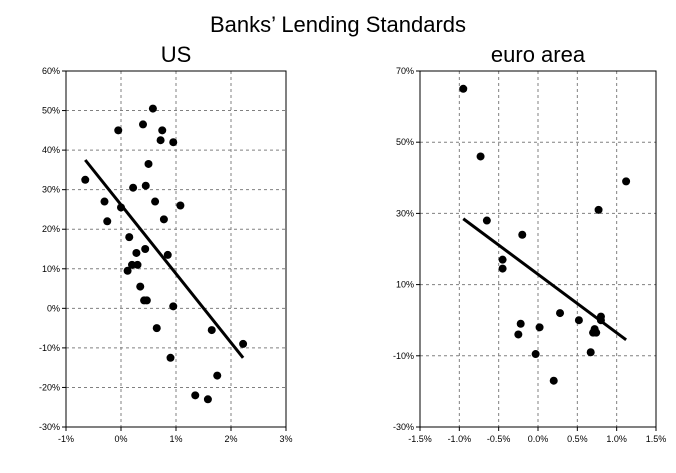 This screenshot has width=676, height=473. I want to click on x-tick-label: -1.5%, so click(420, 439).